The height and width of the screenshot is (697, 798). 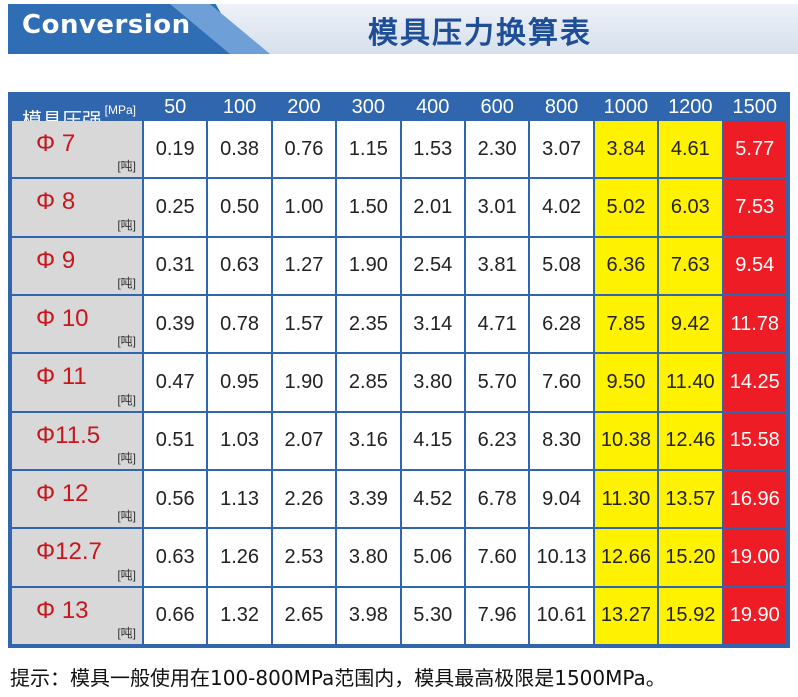 I want to click on column-header: 50, so click(x=175, y=107).